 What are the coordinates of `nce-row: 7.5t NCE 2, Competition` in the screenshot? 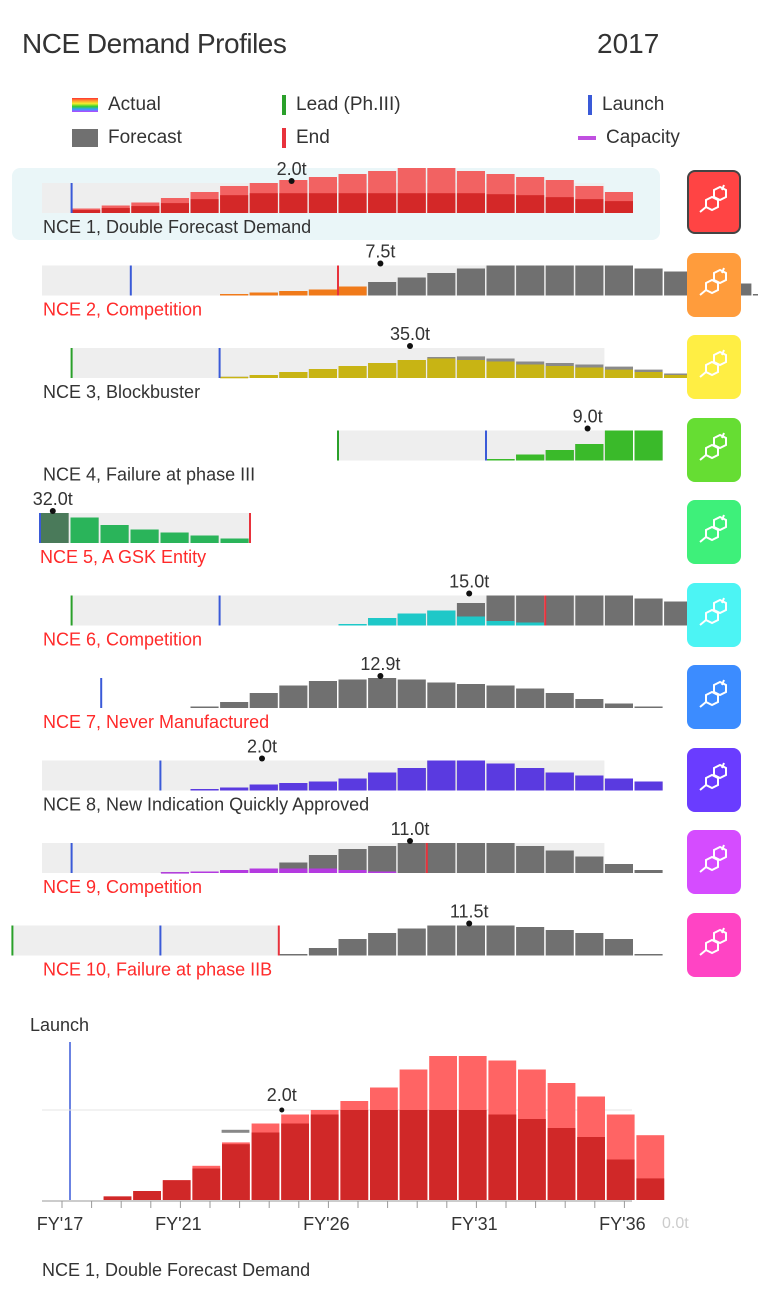 It's located at (400, 281).